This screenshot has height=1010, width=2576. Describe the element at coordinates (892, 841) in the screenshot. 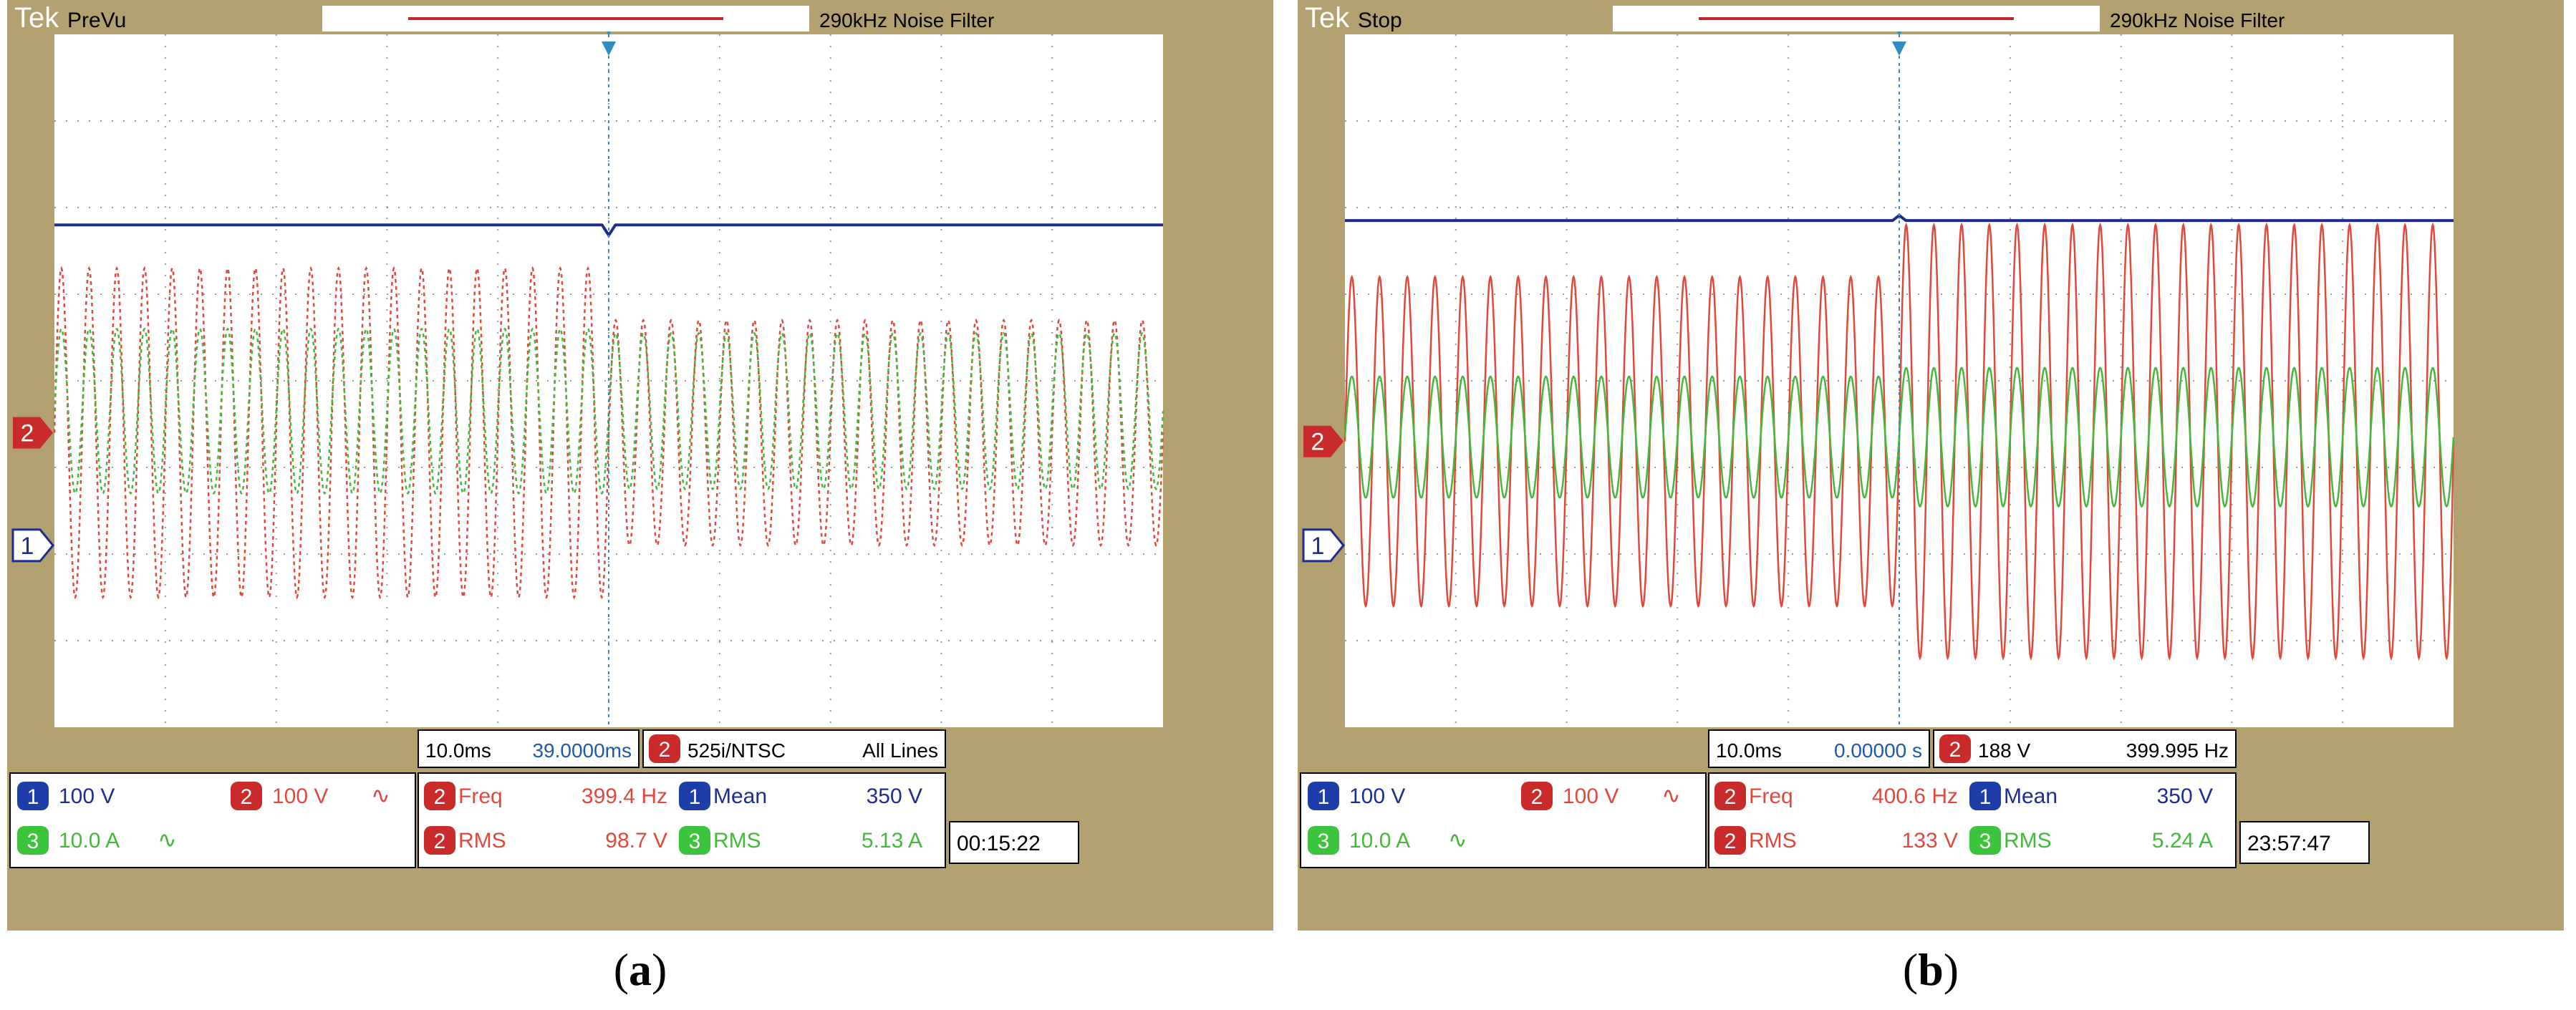

I see `measurement-value-4: 5.13 A` at that location.